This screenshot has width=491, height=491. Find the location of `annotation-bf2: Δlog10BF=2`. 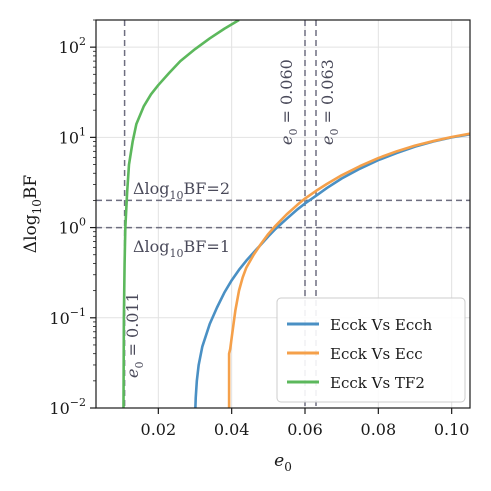

annotation-bf2: Δlog10BF=2 is located at coordinates (181, 190).